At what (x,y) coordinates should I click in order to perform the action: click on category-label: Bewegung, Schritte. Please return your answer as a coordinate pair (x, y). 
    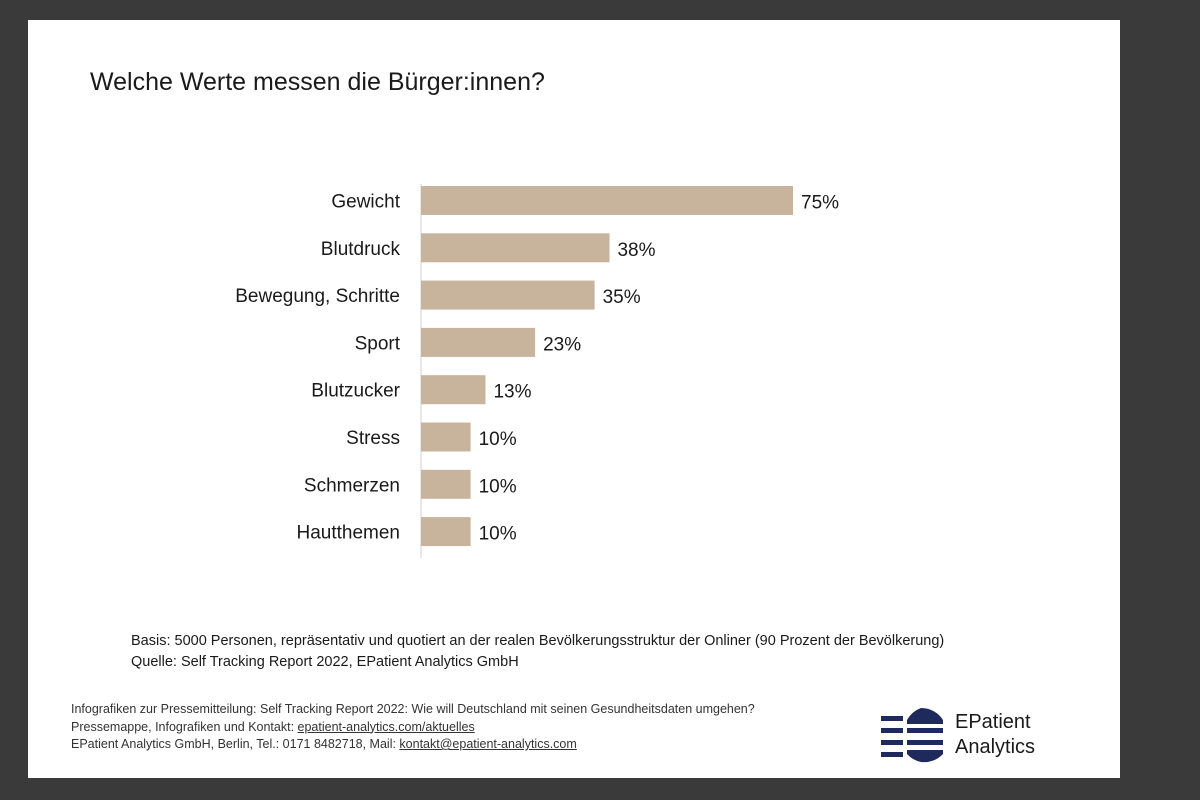
    Looking at the image, I should click on (317, 296).